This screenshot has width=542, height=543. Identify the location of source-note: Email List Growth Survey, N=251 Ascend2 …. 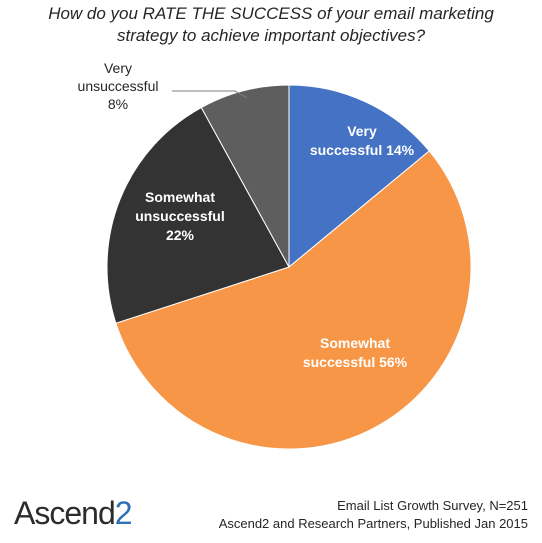
(373, 515).